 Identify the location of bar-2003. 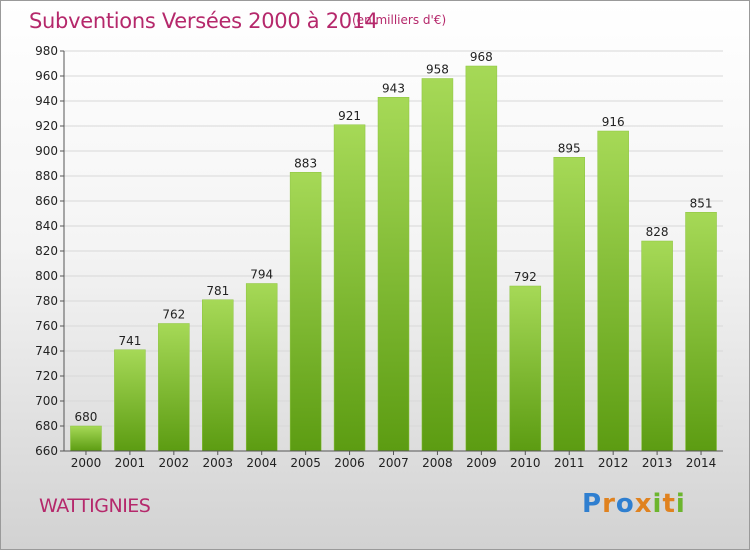
(218, 375).